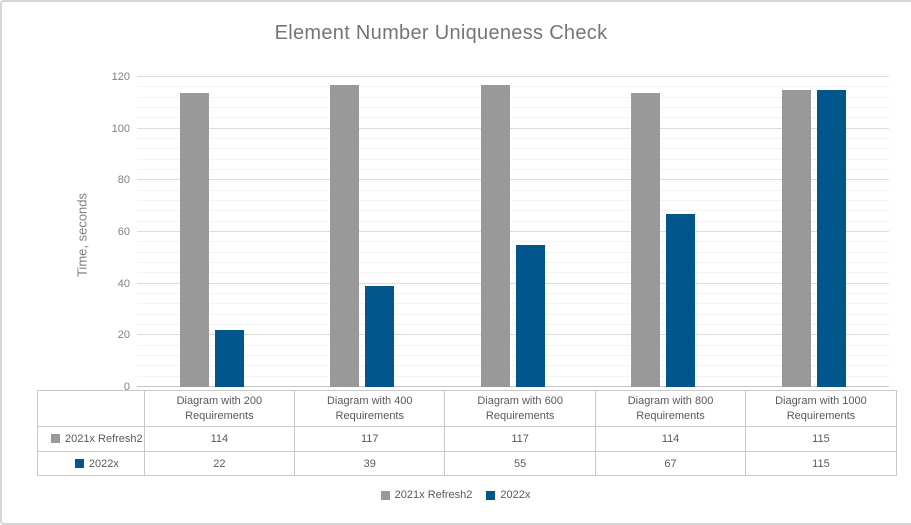 This screenshot has width=911, height=525. I want to click on y-tick-label: 60, so click(123, 232).